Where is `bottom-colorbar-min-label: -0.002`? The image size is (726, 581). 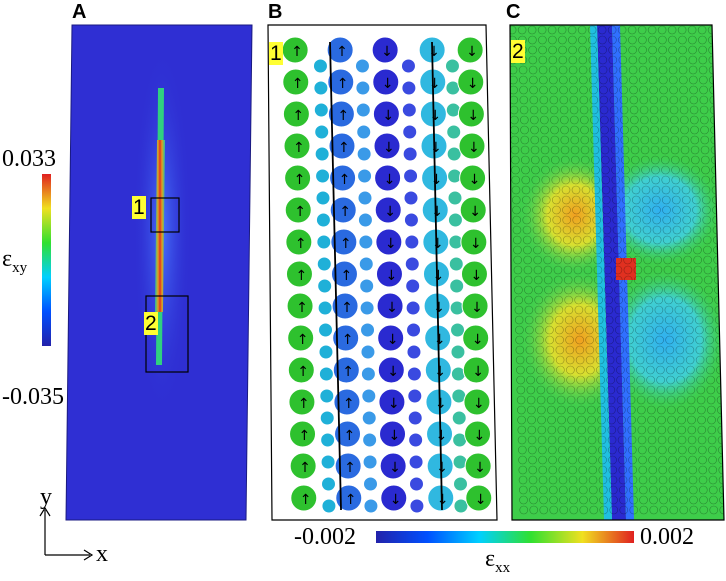
bottom-colorbar-min-label: -0.002 is located at coordinates (325, 537).